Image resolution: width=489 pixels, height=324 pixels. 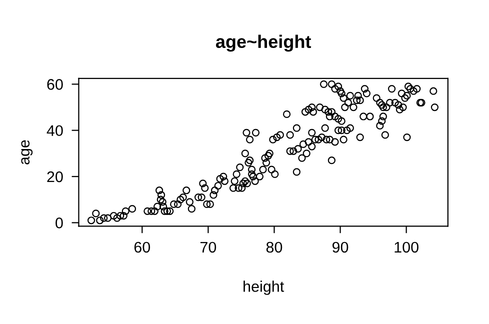 I want to click on y-axis-title: age, so click(x=27, y=152).